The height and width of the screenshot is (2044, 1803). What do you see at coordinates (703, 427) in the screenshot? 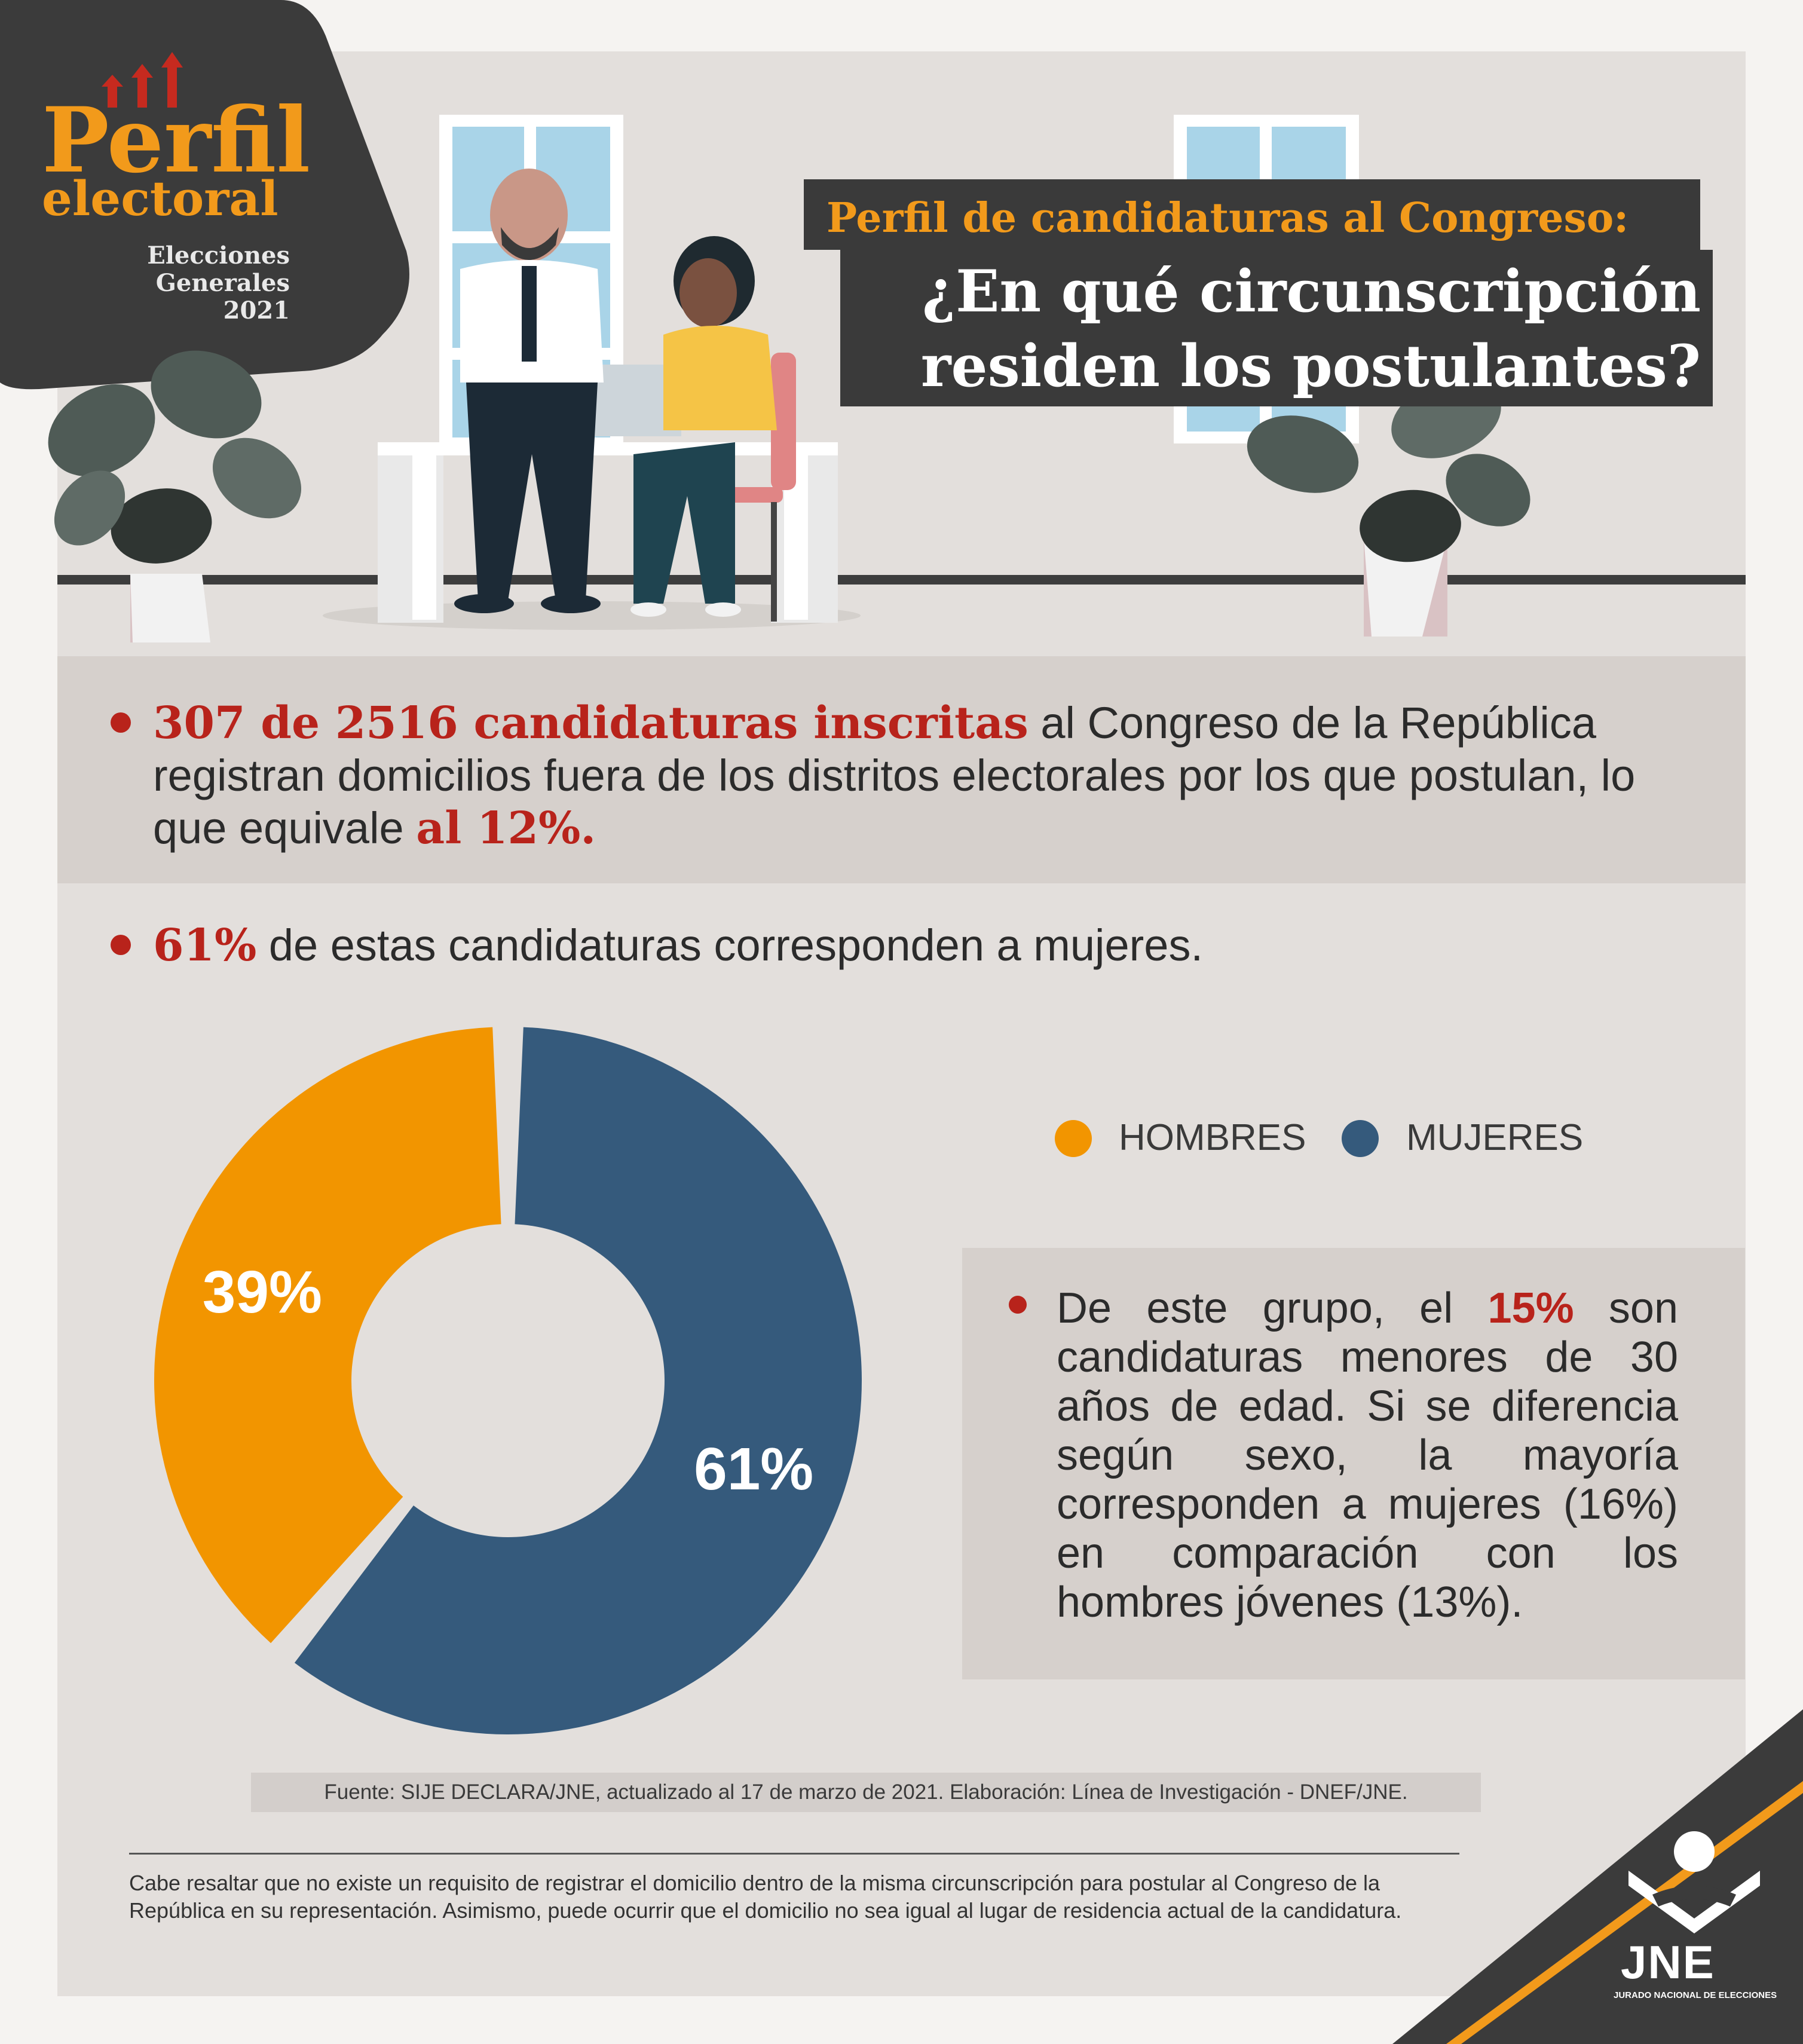
I see `woman-figure-icon` at bounding box center [703, 427].